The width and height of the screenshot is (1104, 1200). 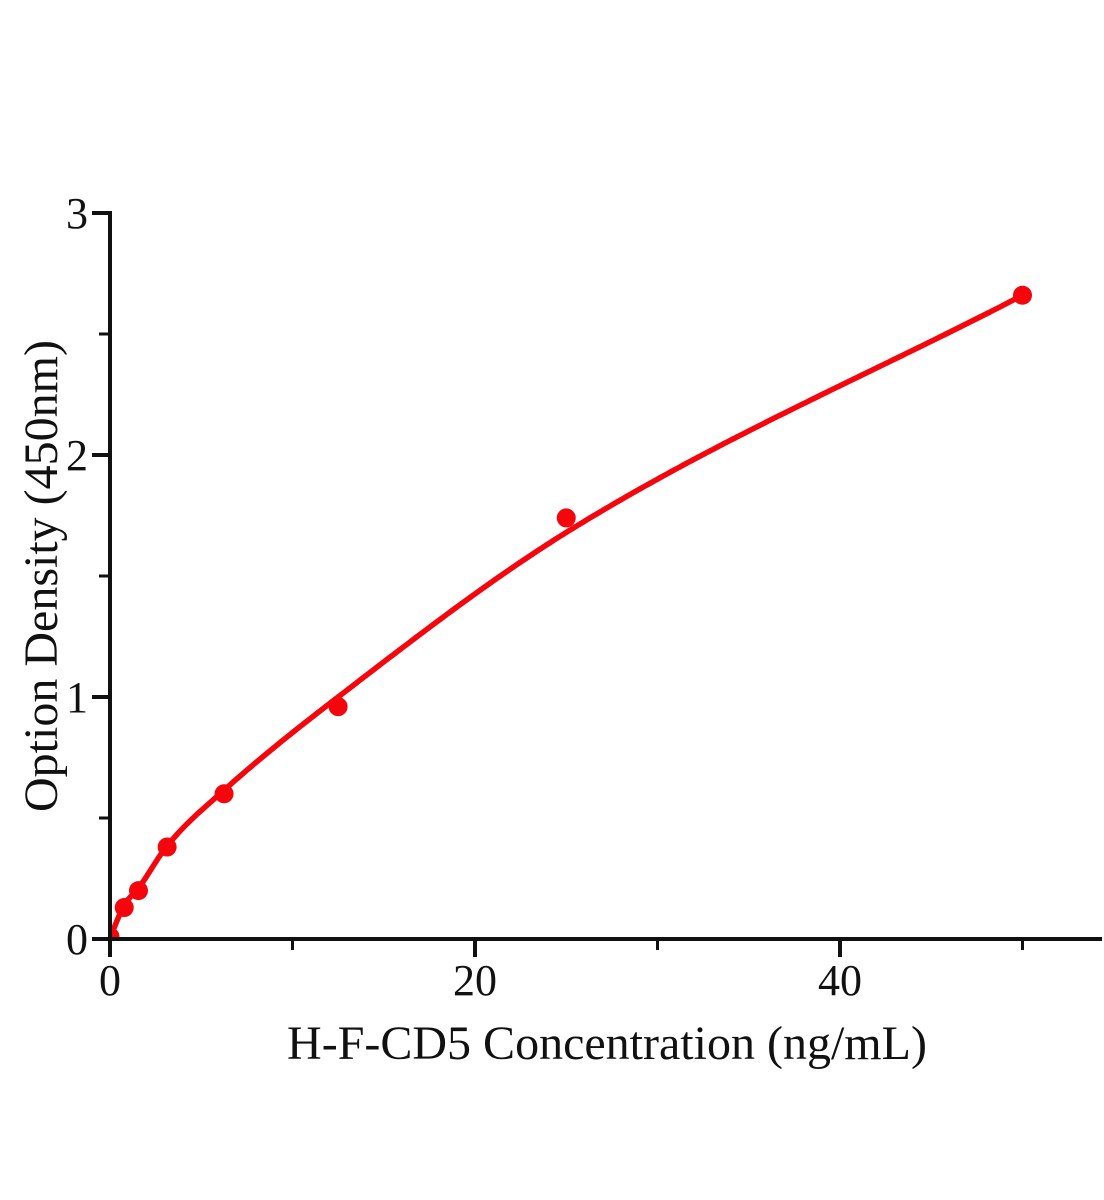 What do you see at coordinates (77, 213) in the screenshot?
I see `y-tick-label: 3` at bounding box center [77, 213].